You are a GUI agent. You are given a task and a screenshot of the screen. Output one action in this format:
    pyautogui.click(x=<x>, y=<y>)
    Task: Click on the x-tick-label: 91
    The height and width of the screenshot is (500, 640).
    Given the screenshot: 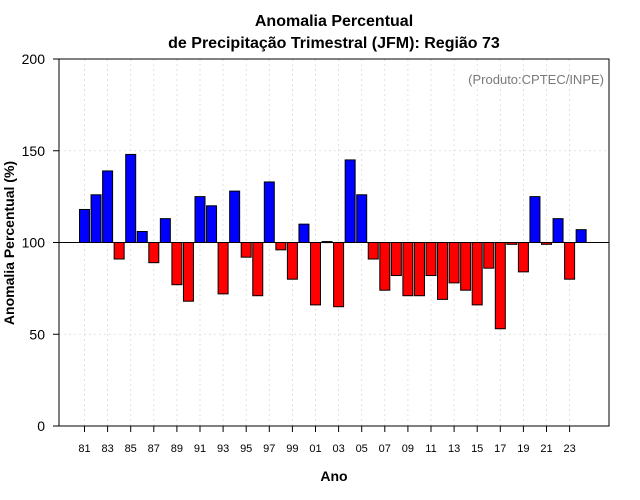 What is the action you would take?
    pyautogui.click(x=200, y=449)
    